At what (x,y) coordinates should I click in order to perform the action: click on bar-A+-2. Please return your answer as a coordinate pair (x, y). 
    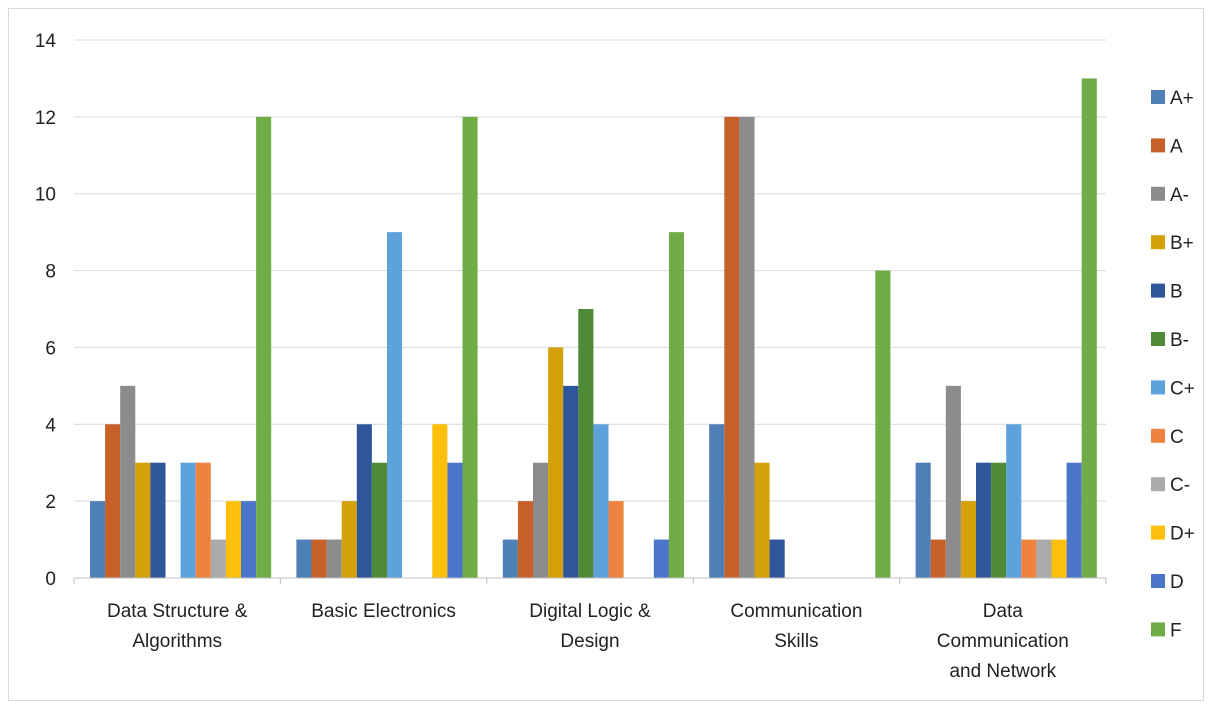
    Looking at the image, I should click on (510, 558).